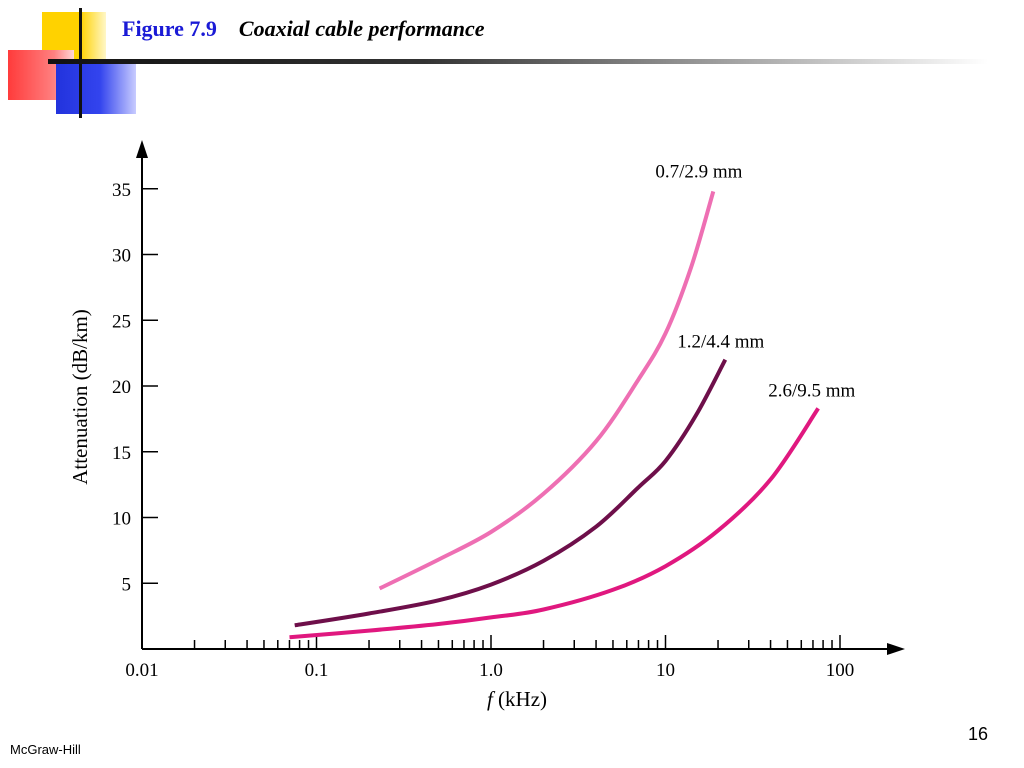 Image resolution: width=1024 pixels, height=768 pixels. What do you see at coordinates (121, 387) in the screenshot?
I see `y-tick-label: 20` at bounding box center [121, 387].